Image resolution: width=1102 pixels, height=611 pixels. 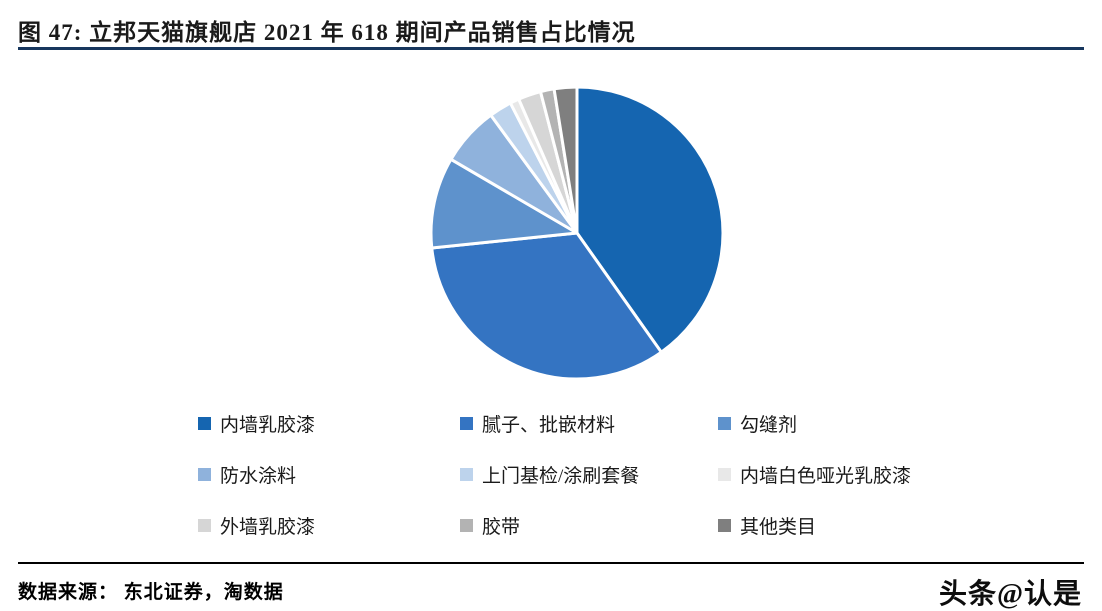 What do you see at coordinates (814, 423) in the screenshot?
I see `legend-item: 勾缝剂` at bounding box center [814, 423].